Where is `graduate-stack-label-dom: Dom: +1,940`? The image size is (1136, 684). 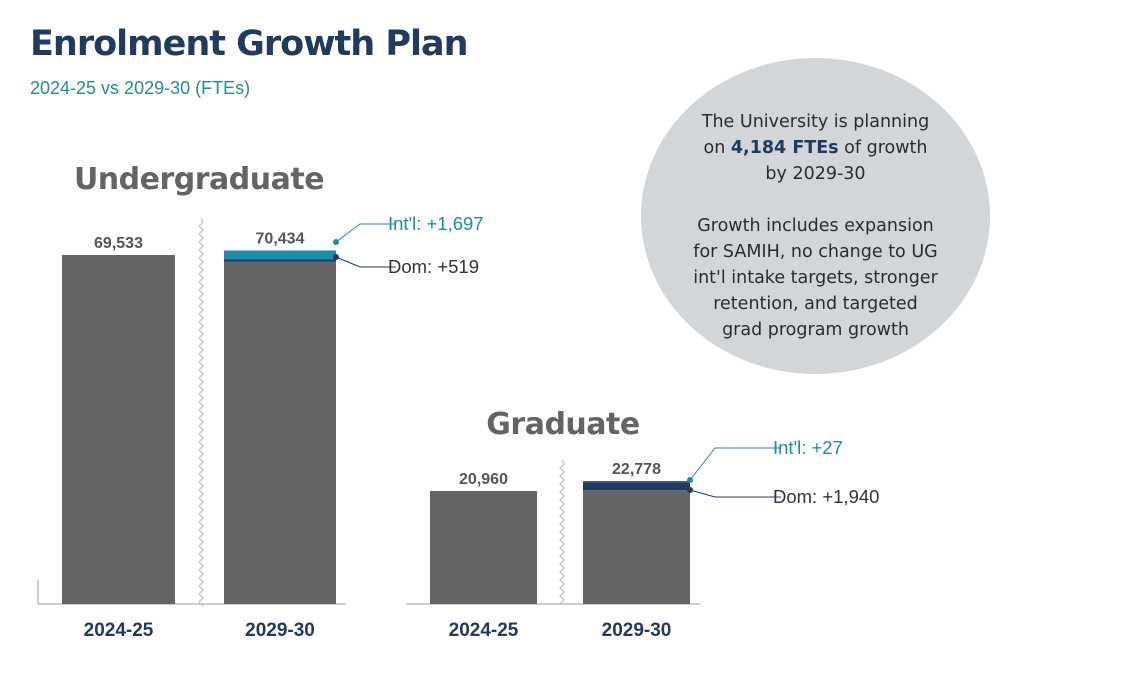
graduate-stack-label-dom: Dom: +1,940 is located at coordinates (826, 496).